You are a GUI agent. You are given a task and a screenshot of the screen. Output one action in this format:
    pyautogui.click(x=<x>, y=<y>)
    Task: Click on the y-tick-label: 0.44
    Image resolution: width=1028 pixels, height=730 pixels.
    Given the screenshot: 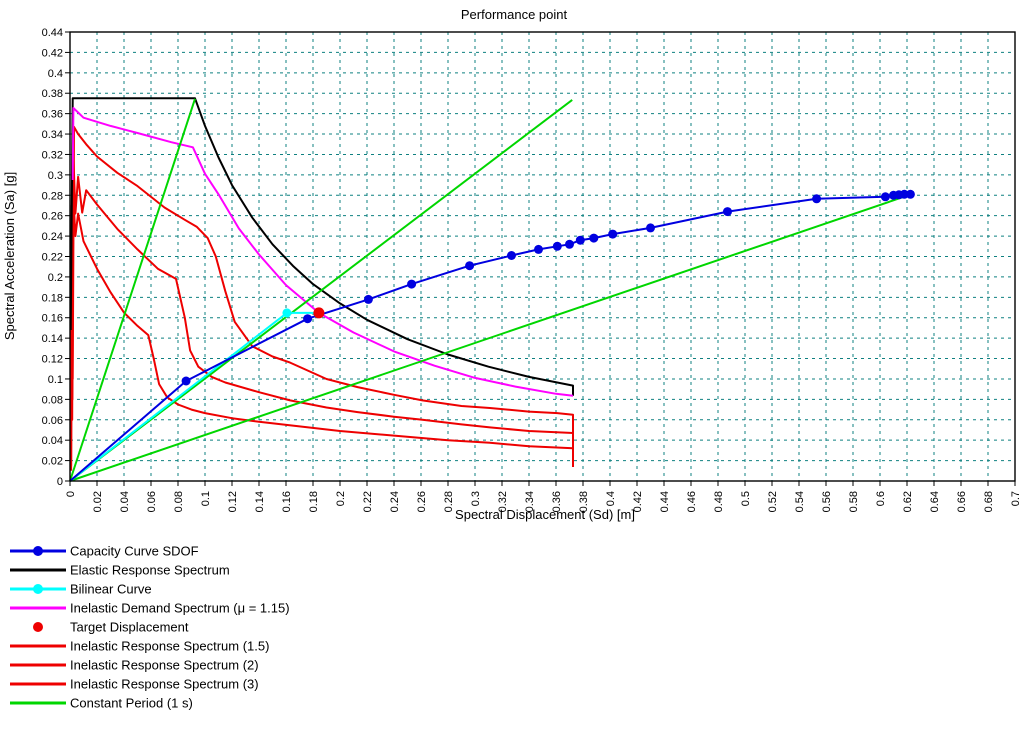 What is the action you would take?
    pyautogui.click(x=52, y=33)
    